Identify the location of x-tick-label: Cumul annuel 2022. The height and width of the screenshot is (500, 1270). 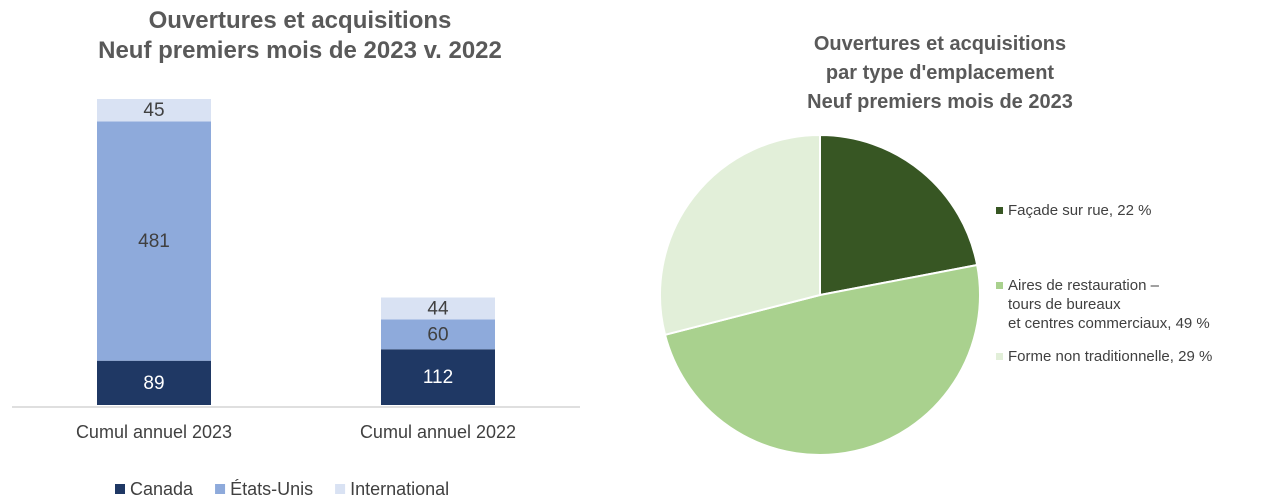
(438, 432).